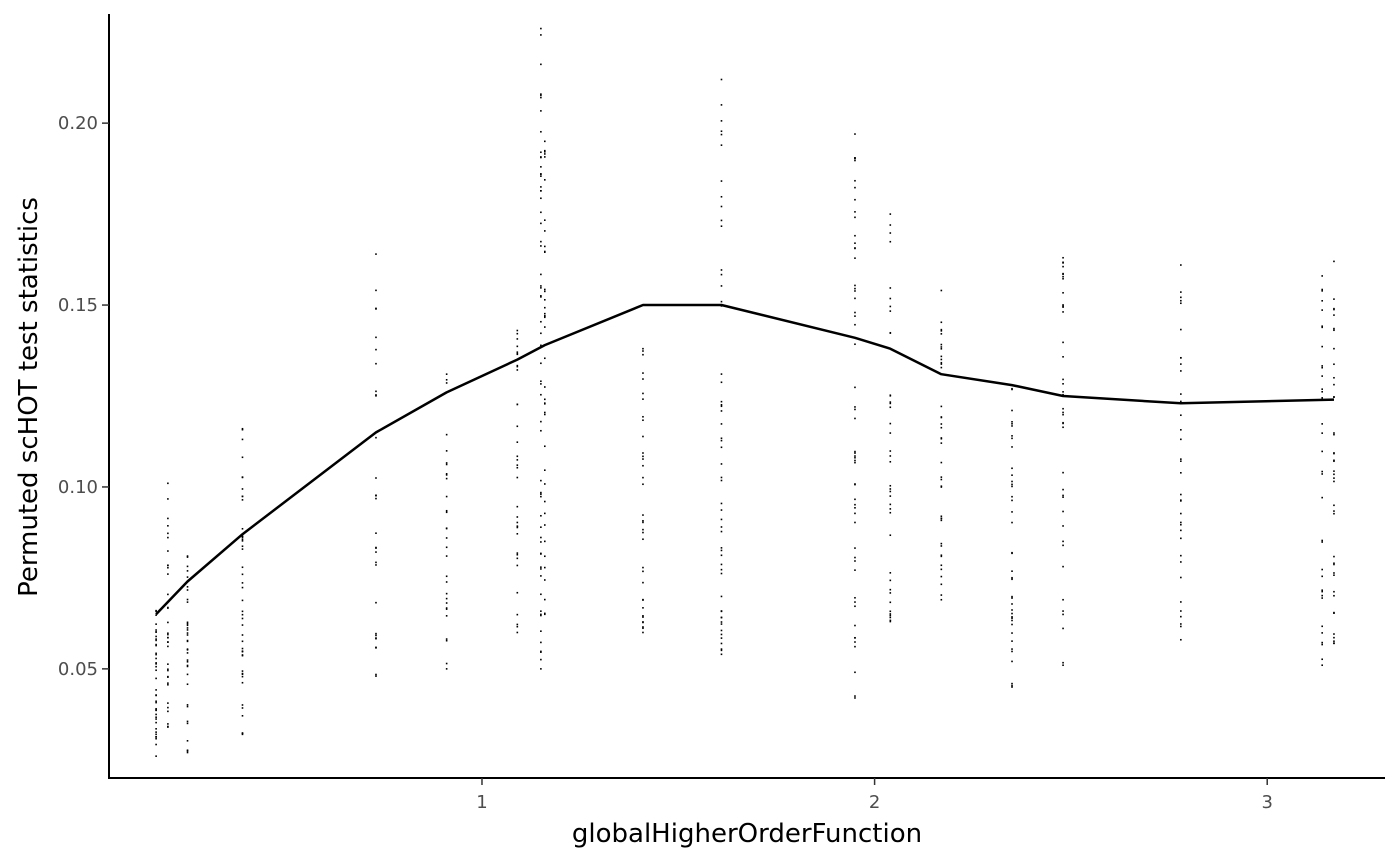 The height and width of the screenshot is (865, 1400). What do you see at coordinates (78, 669) in the screenshot?
I see `y-tick-label: 0.05` at bounding box center [78, 669].